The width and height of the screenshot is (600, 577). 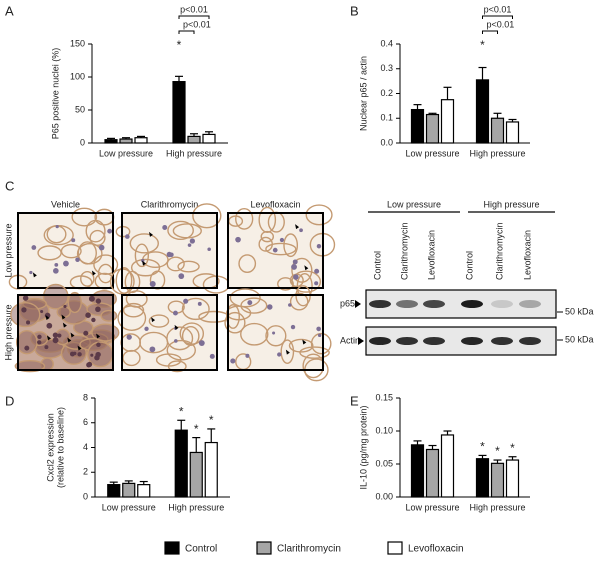 I want to click on y-tick-label: 0, so click(x=82, y=142).